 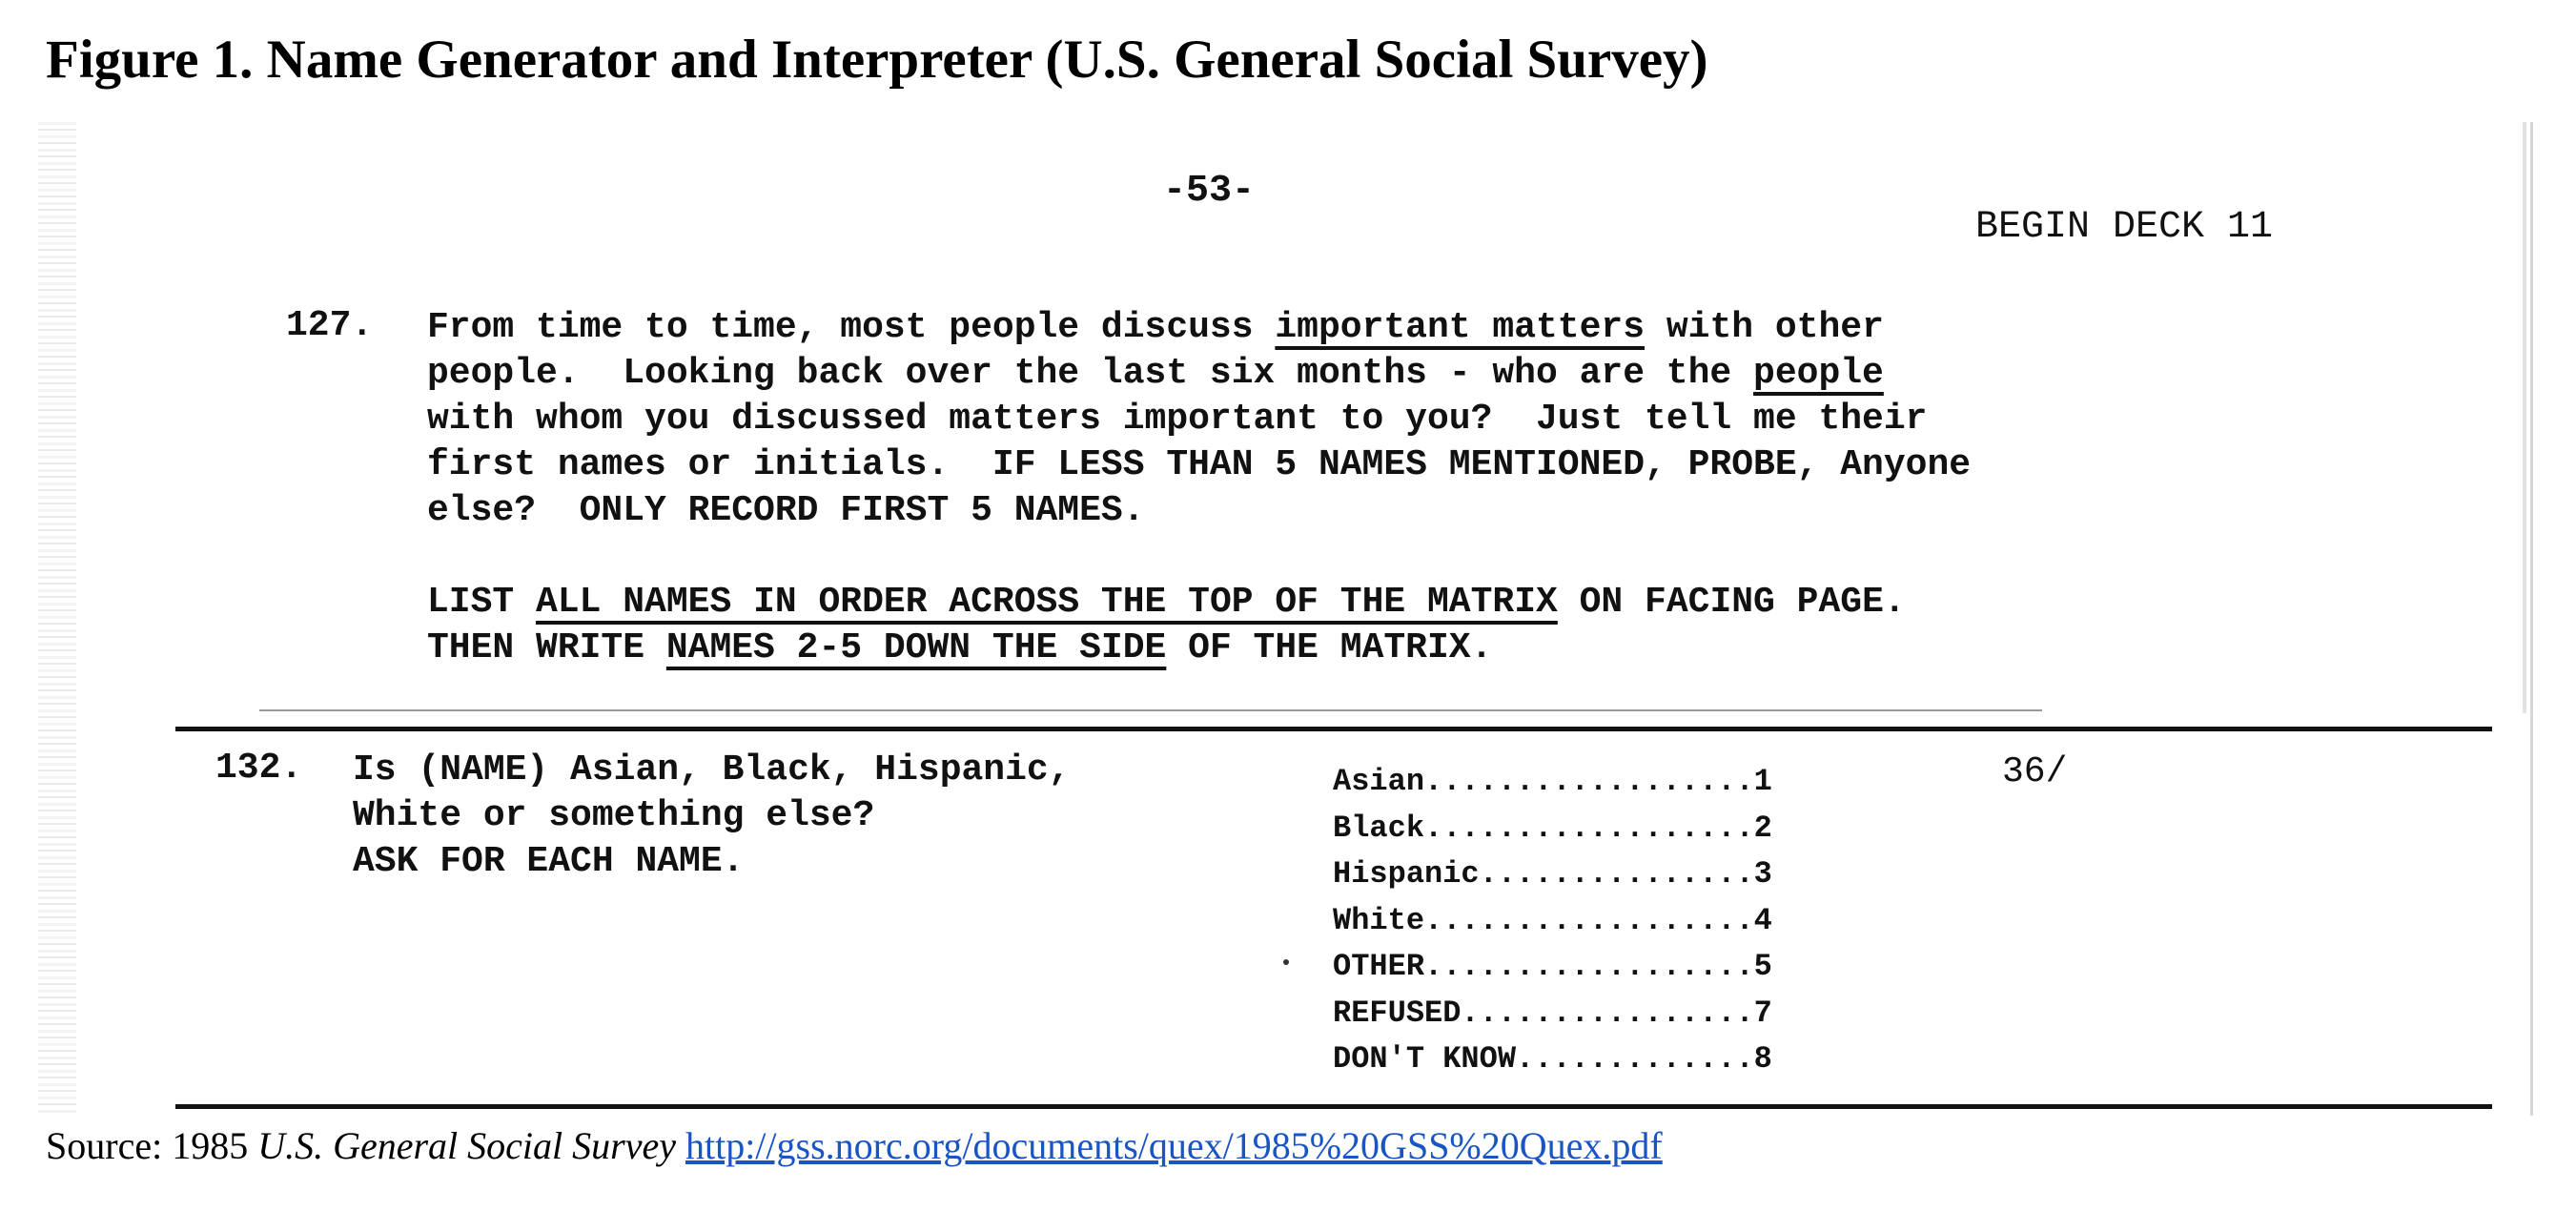 I want to click on source-title: U.S. General Social Survey, so click(x=466, y=1145).